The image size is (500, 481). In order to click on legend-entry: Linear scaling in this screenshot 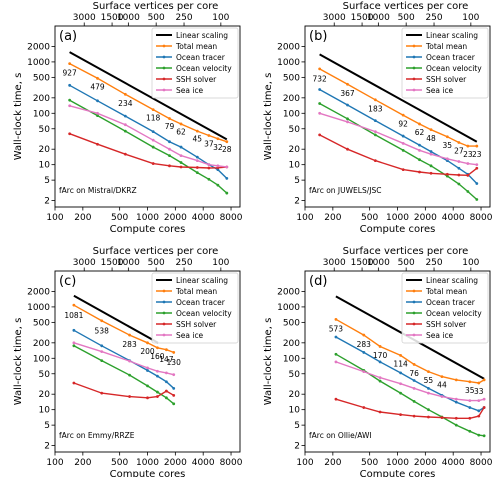, I will do `click(202, 280)`.